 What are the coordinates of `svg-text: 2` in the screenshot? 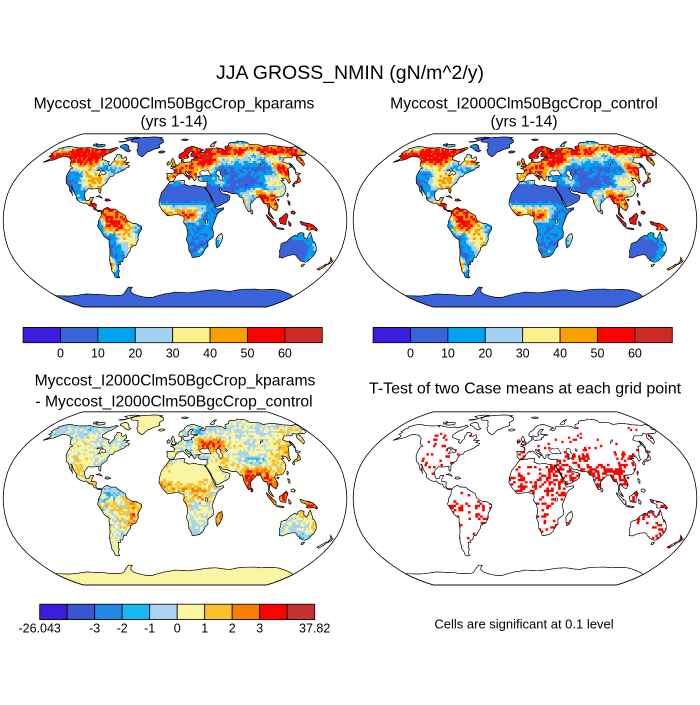 It's located at (232, 629).